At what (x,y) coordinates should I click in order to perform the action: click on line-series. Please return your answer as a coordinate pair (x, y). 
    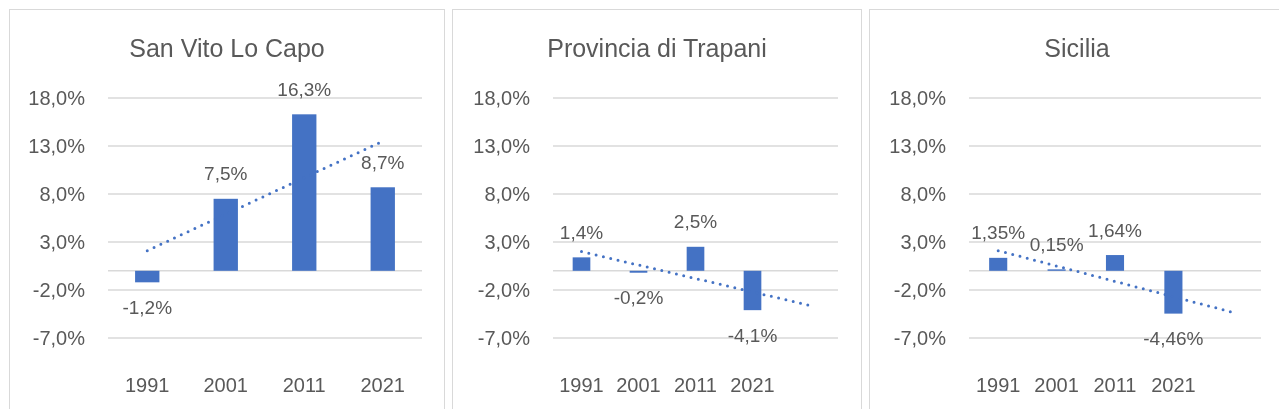
    Looking at the image, I should click on (695, 278).